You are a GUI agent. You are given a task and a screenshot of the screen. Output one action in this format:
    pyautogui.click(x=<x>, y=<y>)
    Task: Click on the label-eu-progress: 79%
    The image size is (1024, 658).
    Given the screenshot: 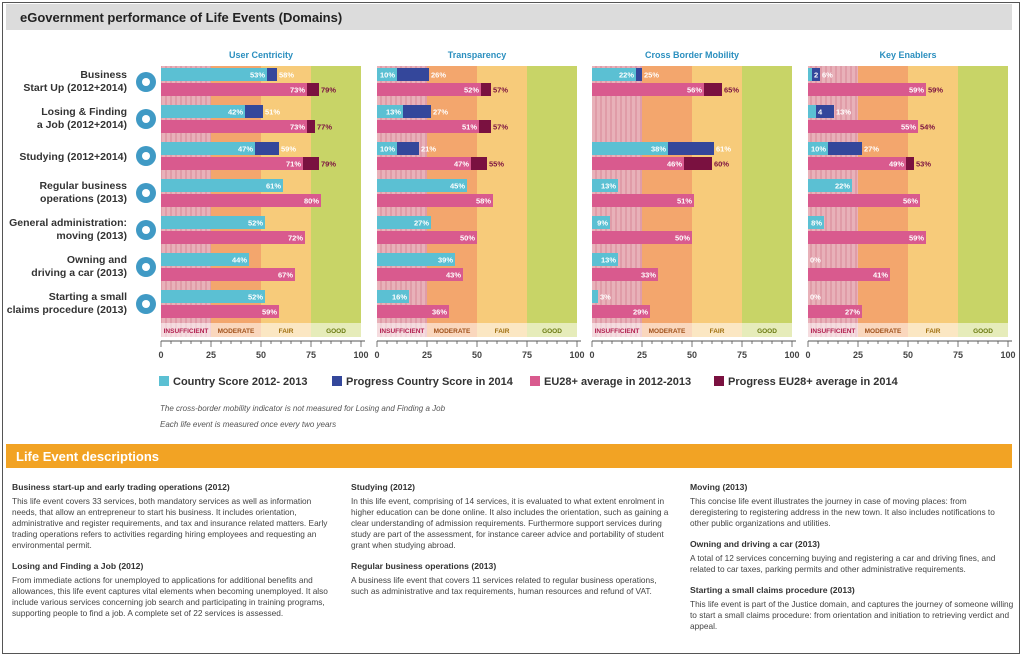 What is the action you would take?
    pyautogui.click(x=328, y=90)
    